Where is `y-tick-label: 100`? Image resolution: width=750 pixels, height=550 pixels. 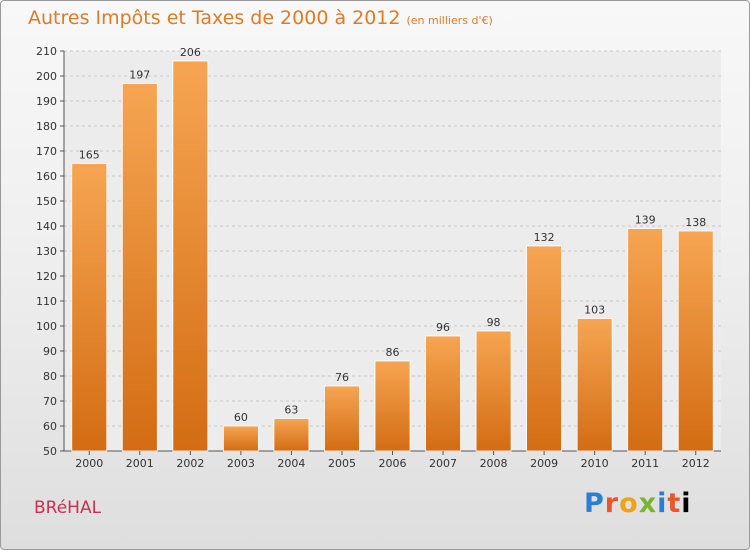
y-tick-label: 100 is located at coordinates (46, 326).